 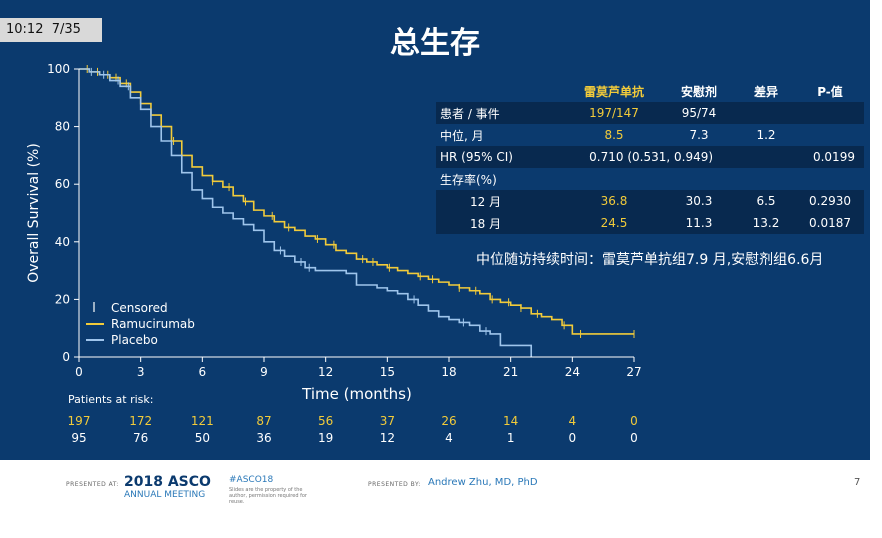 I want to click on asco-logo-subtitle: ANNUAL MEETING, so click(x=165, y=495).